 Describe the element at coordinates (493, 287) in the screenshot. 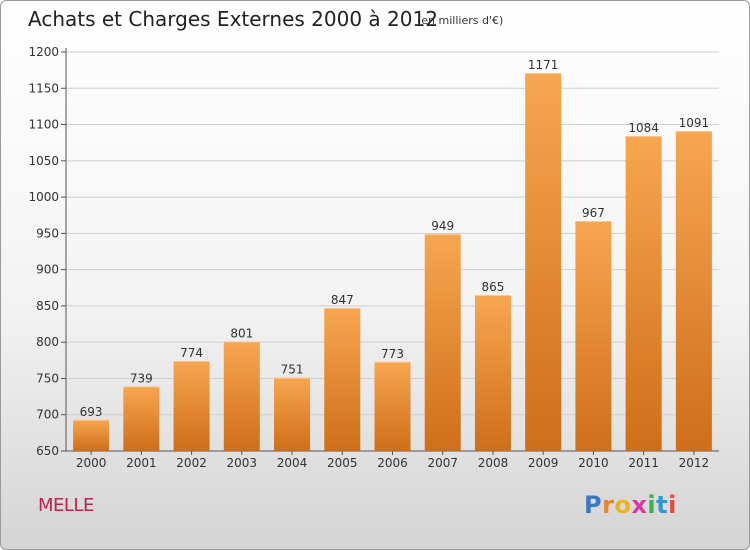

I see `data-label-2008: 865` at that location.